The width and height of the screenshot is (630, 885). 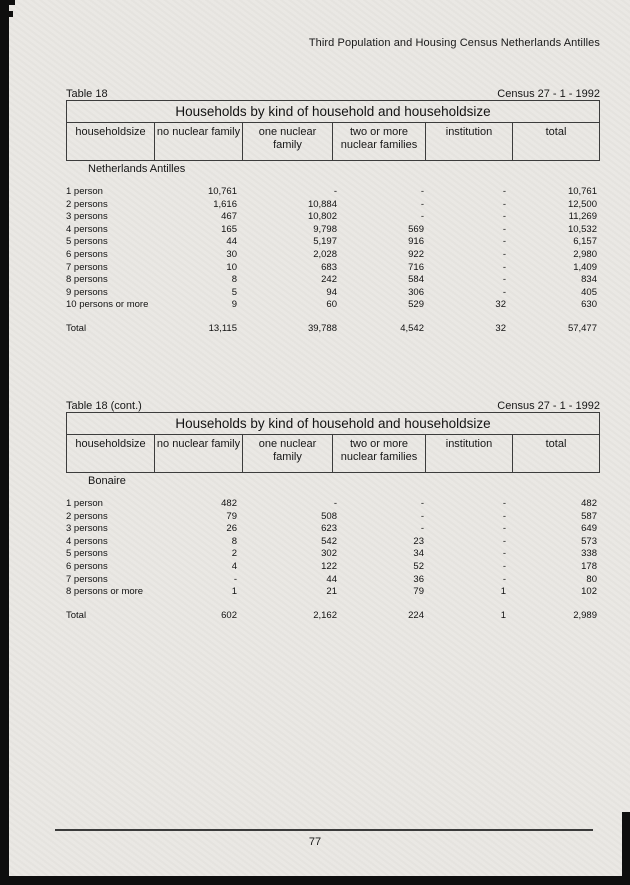 What do you see at coordinates (333, 217) in the screenshot?
I see `table-row: 3 persons 467 10,802 - - 11,269` at bounding box center [333, 217].